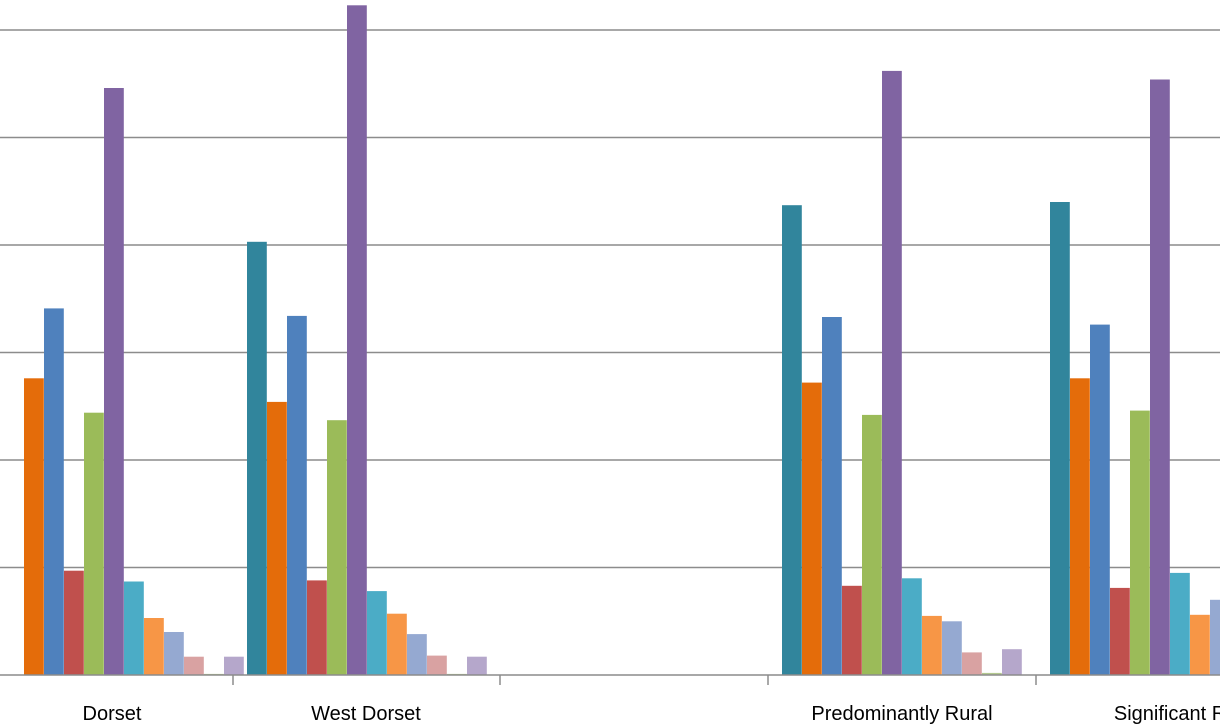 The image size is (1220, 726). What do you see at coordinates (901, 714) in the screenshot?
I see `x-tick-label: Predominantly Rural` at bounding box center [901, 714].